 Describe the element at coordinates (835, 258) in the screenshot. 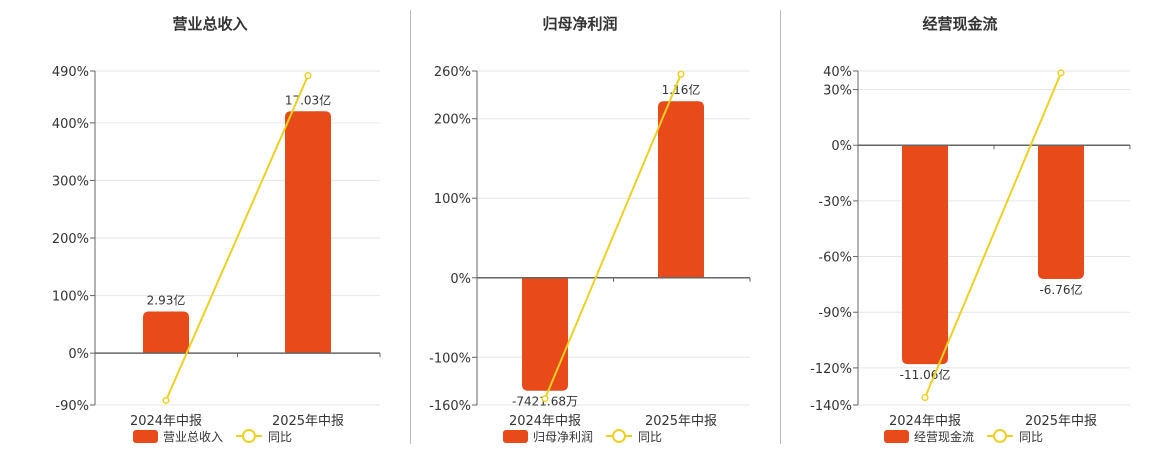

I see `y-tick-label: -60%` at that location.